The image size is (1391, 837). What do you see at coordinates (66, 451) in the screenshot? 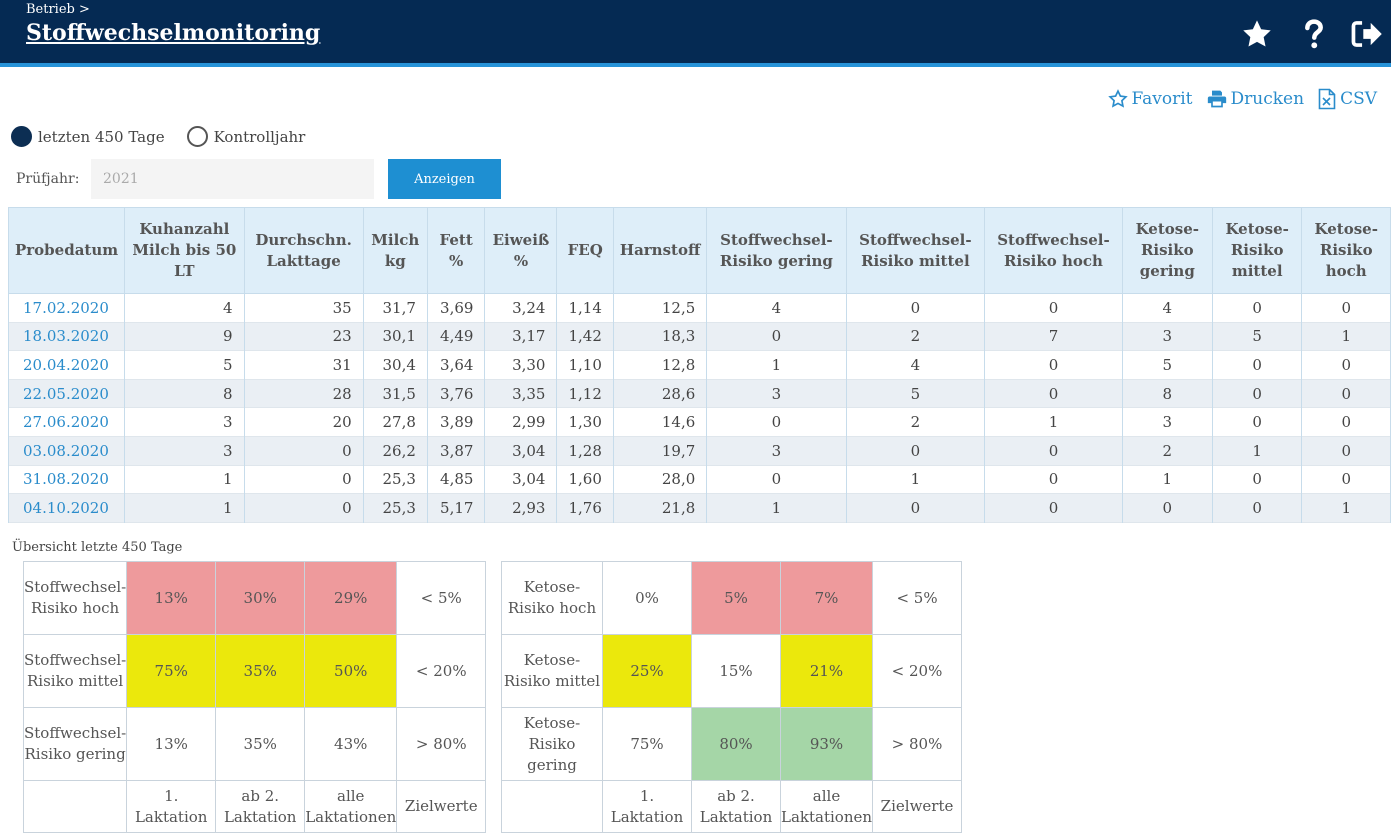
I see `date-link: 03.08.2020` at bounding box center [66, 451].